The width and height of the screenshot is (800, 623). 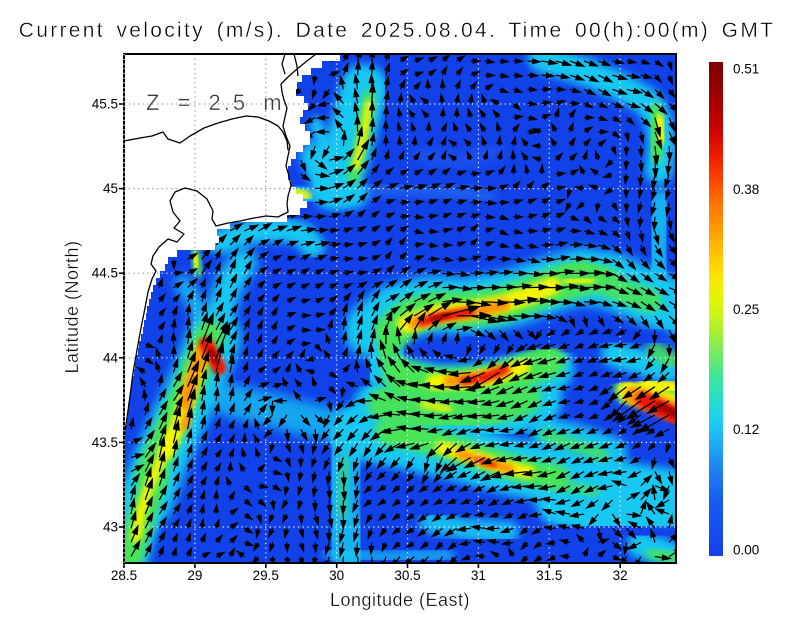 What do you see at coordinates (746, 309) in the screenshot?
I see `svg-text: 0.25` at bounding box center [746, 309].